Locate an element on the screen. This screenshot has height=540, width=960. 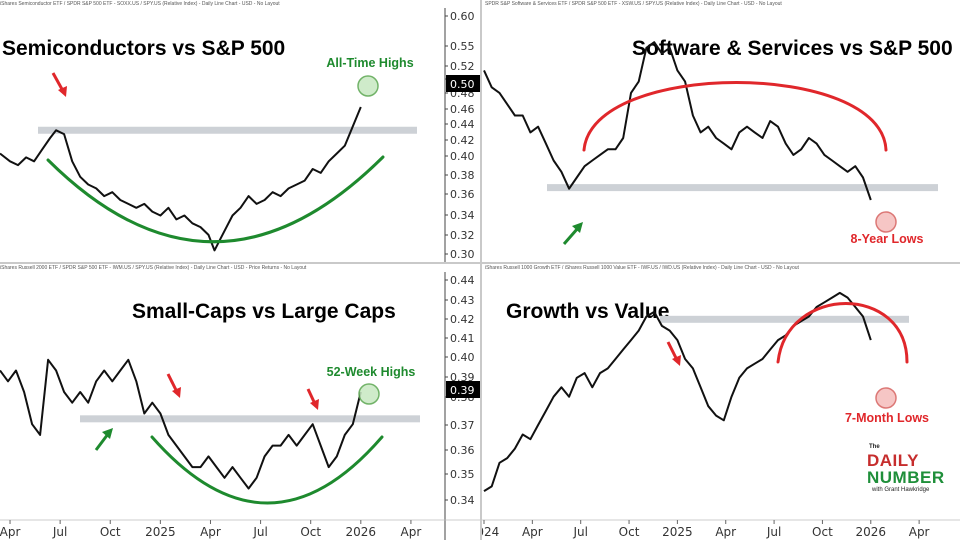
logo-byline-text: with Grant Hawkridge is located at coordinates (901, 490).